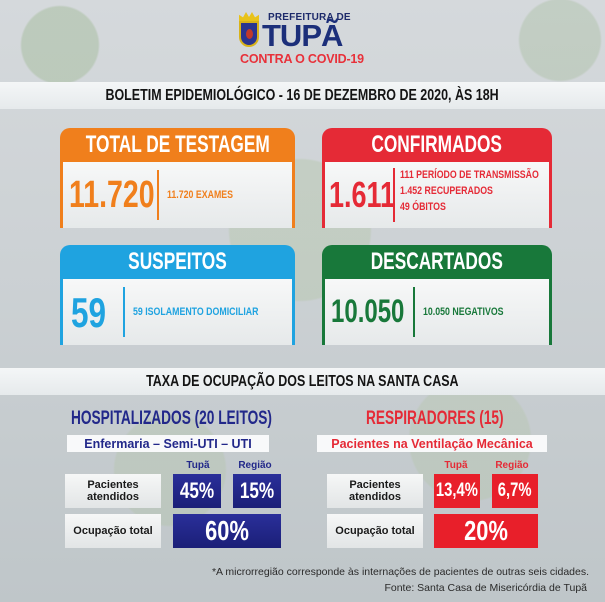 This screenshot has width=605, height=602. I want to click on coat-of-arms-icon, so click(249, 30).